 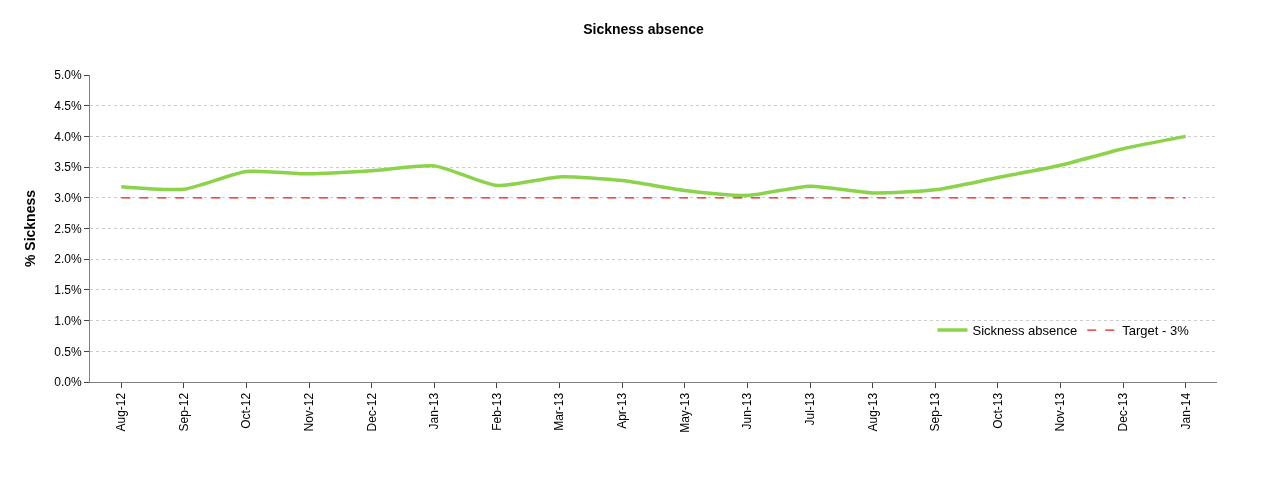 I want to click on x-tick-label: Jan-13, so click(x=434, y=411).